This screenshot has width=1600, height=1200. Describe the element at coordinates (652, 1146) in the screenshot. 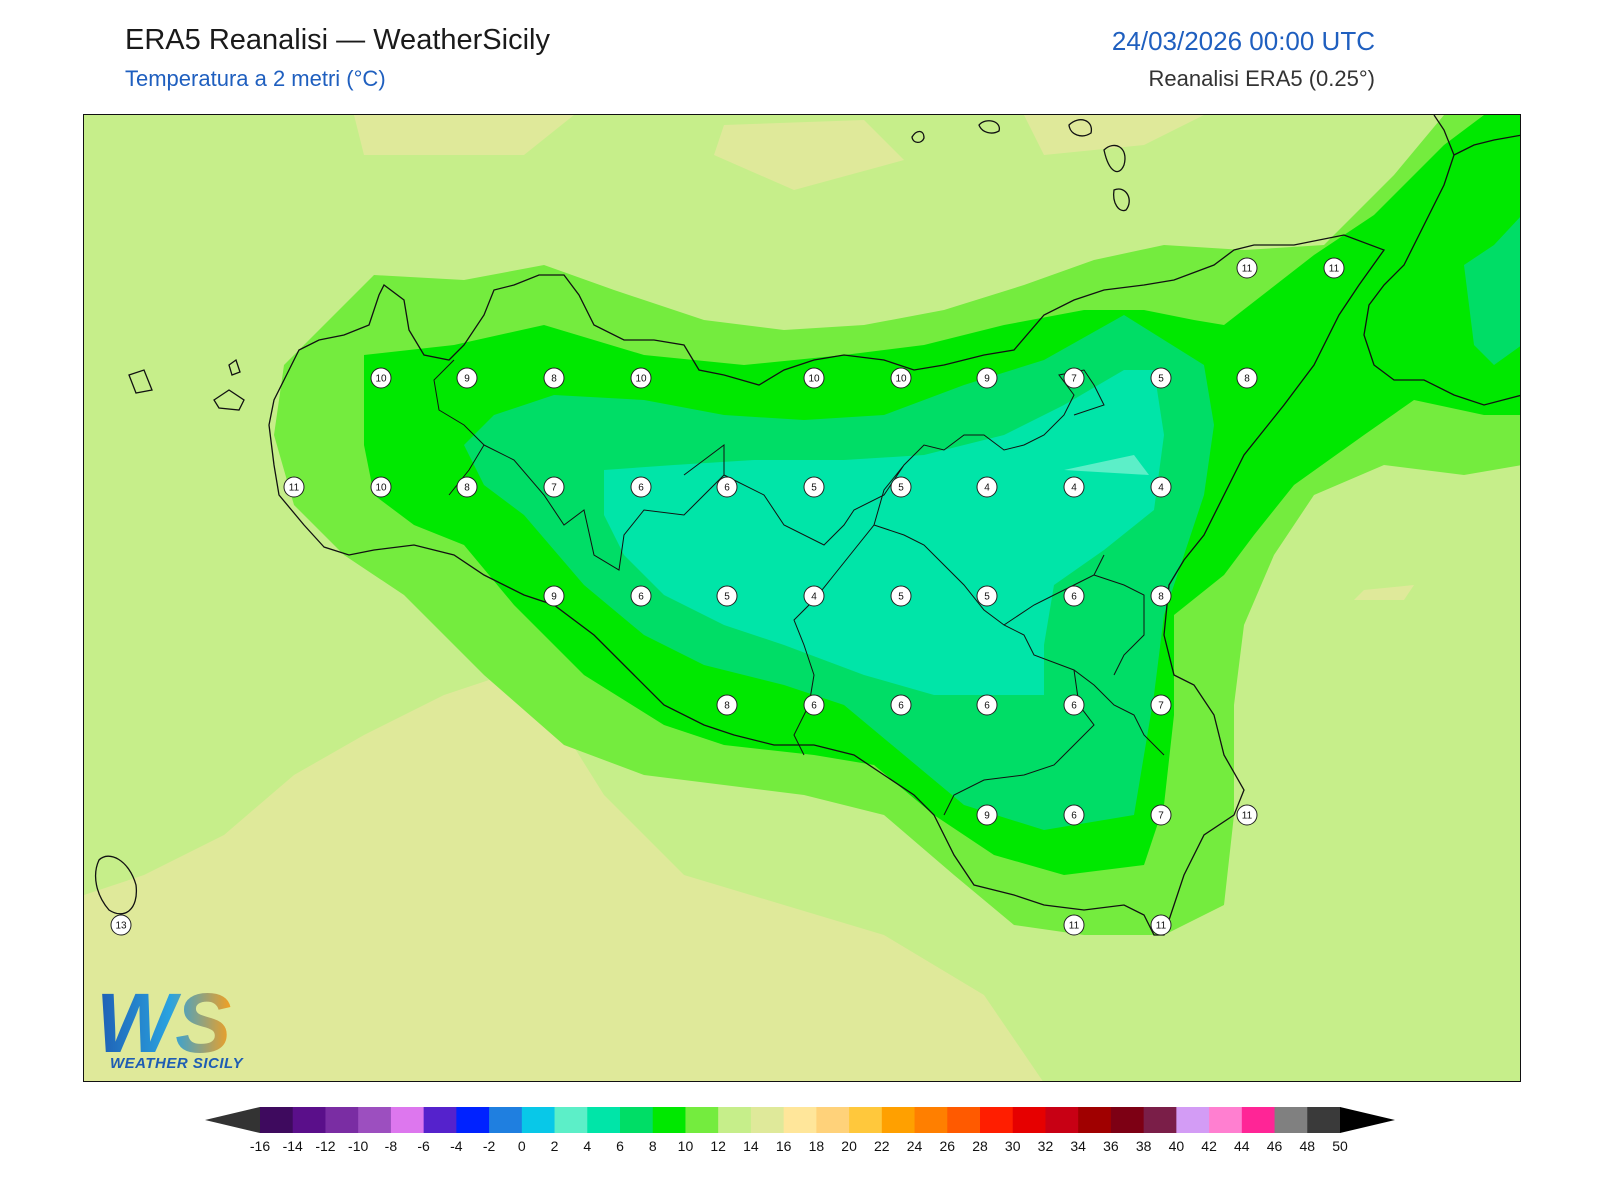

I see `colorbar-tick-label: 8` at that location.